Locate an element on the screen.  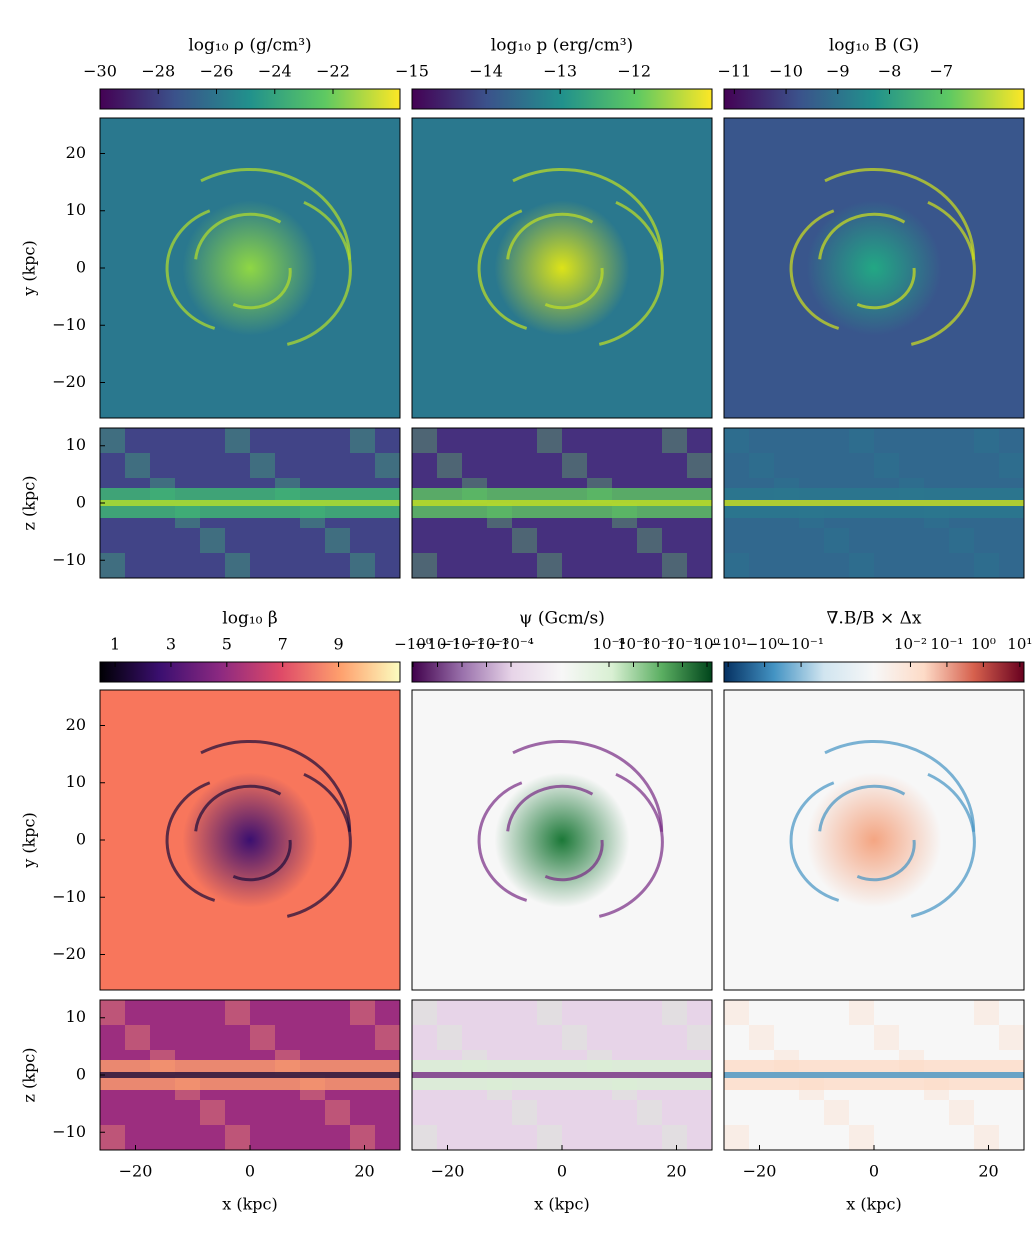
y-axis-label: z (kpc) is located at coordinates (29, 503).